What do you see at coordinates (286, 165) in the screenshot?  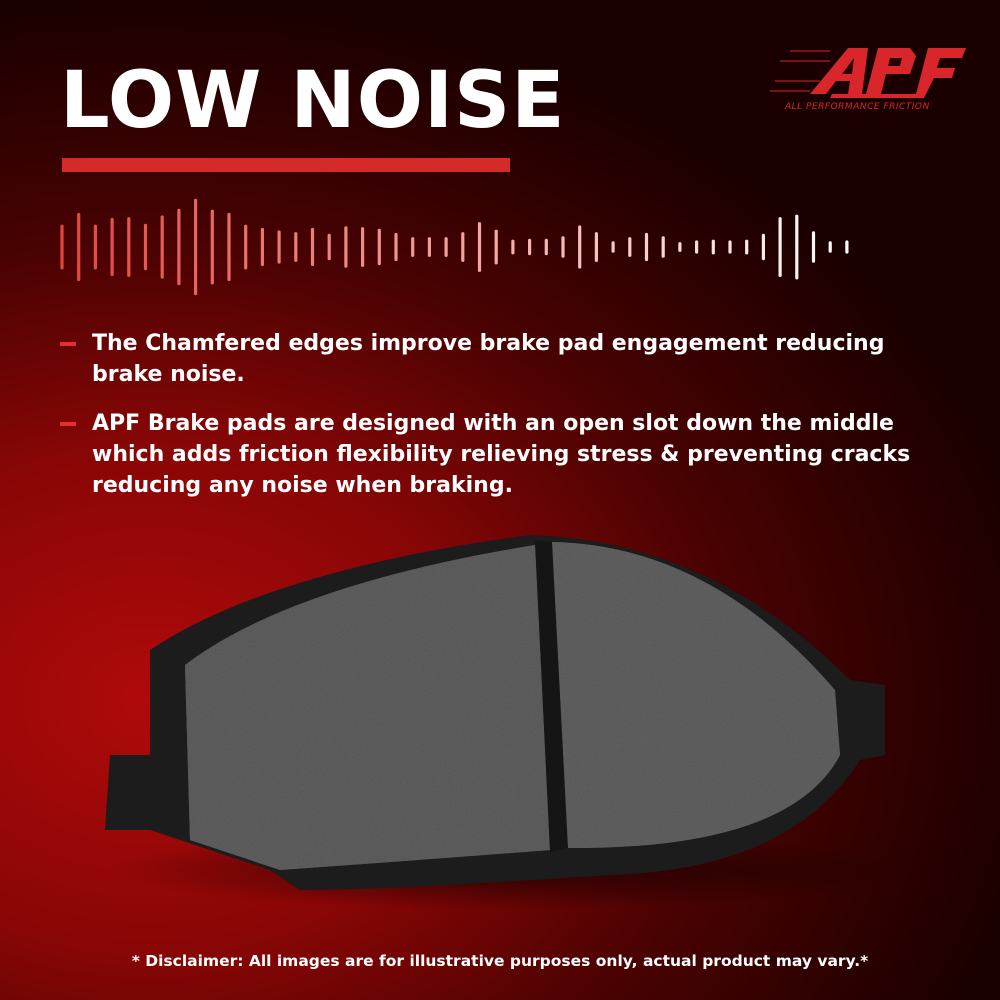 I see `title-underline` at bounding box center [286, 165].